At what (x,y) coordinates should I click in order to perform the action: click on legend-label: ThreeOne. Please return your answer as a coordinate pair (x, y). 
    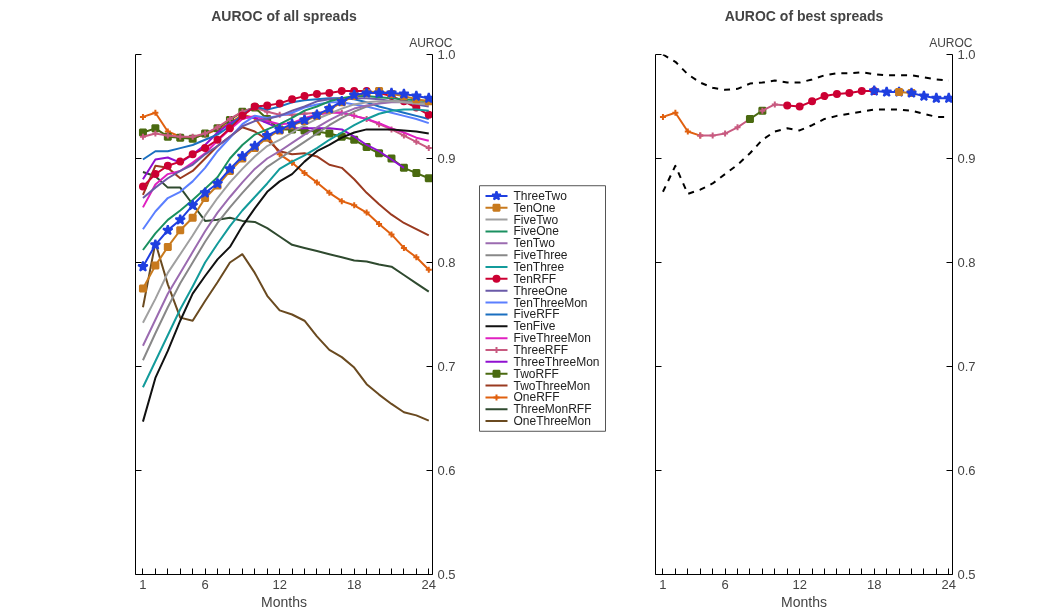
    Looking at the image, I should click on (540, 290).